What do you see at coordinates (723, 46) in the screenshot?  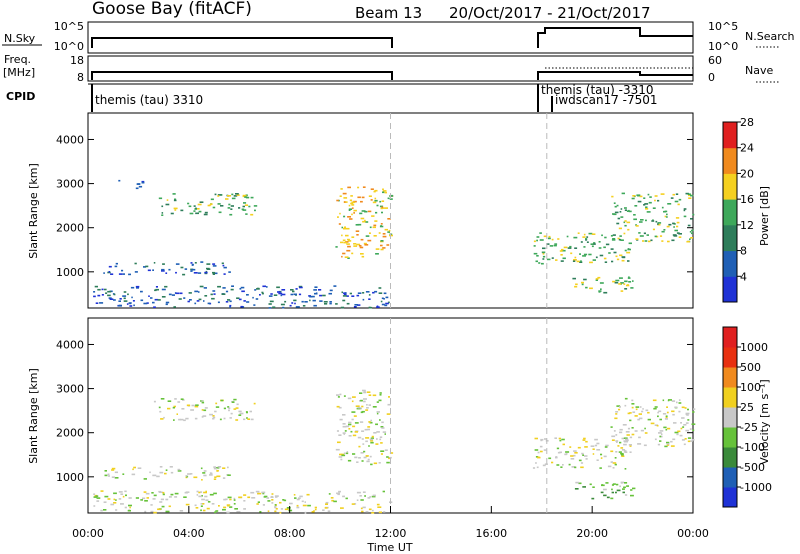 I see `nsearch-tick-bottom: 10^0` at bounding box center [723, 46].